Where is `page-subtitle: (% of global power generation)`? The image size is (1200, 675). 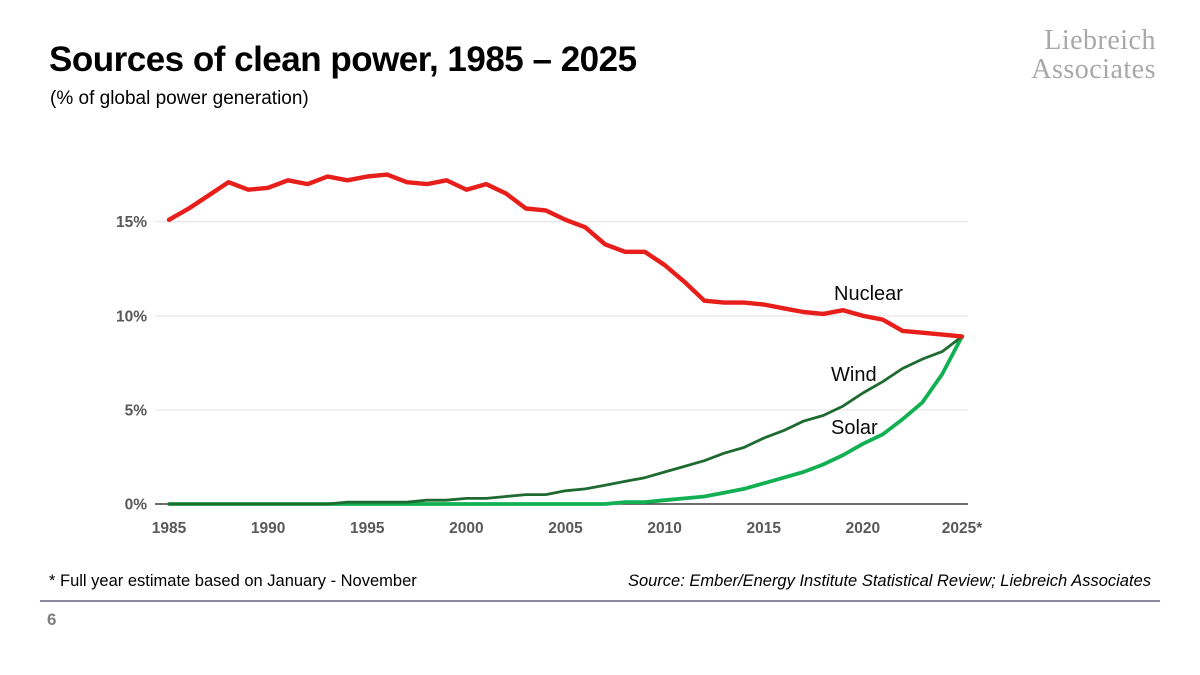
page-subtitle: (% of global power generation) is located at coordinates (179, 98).